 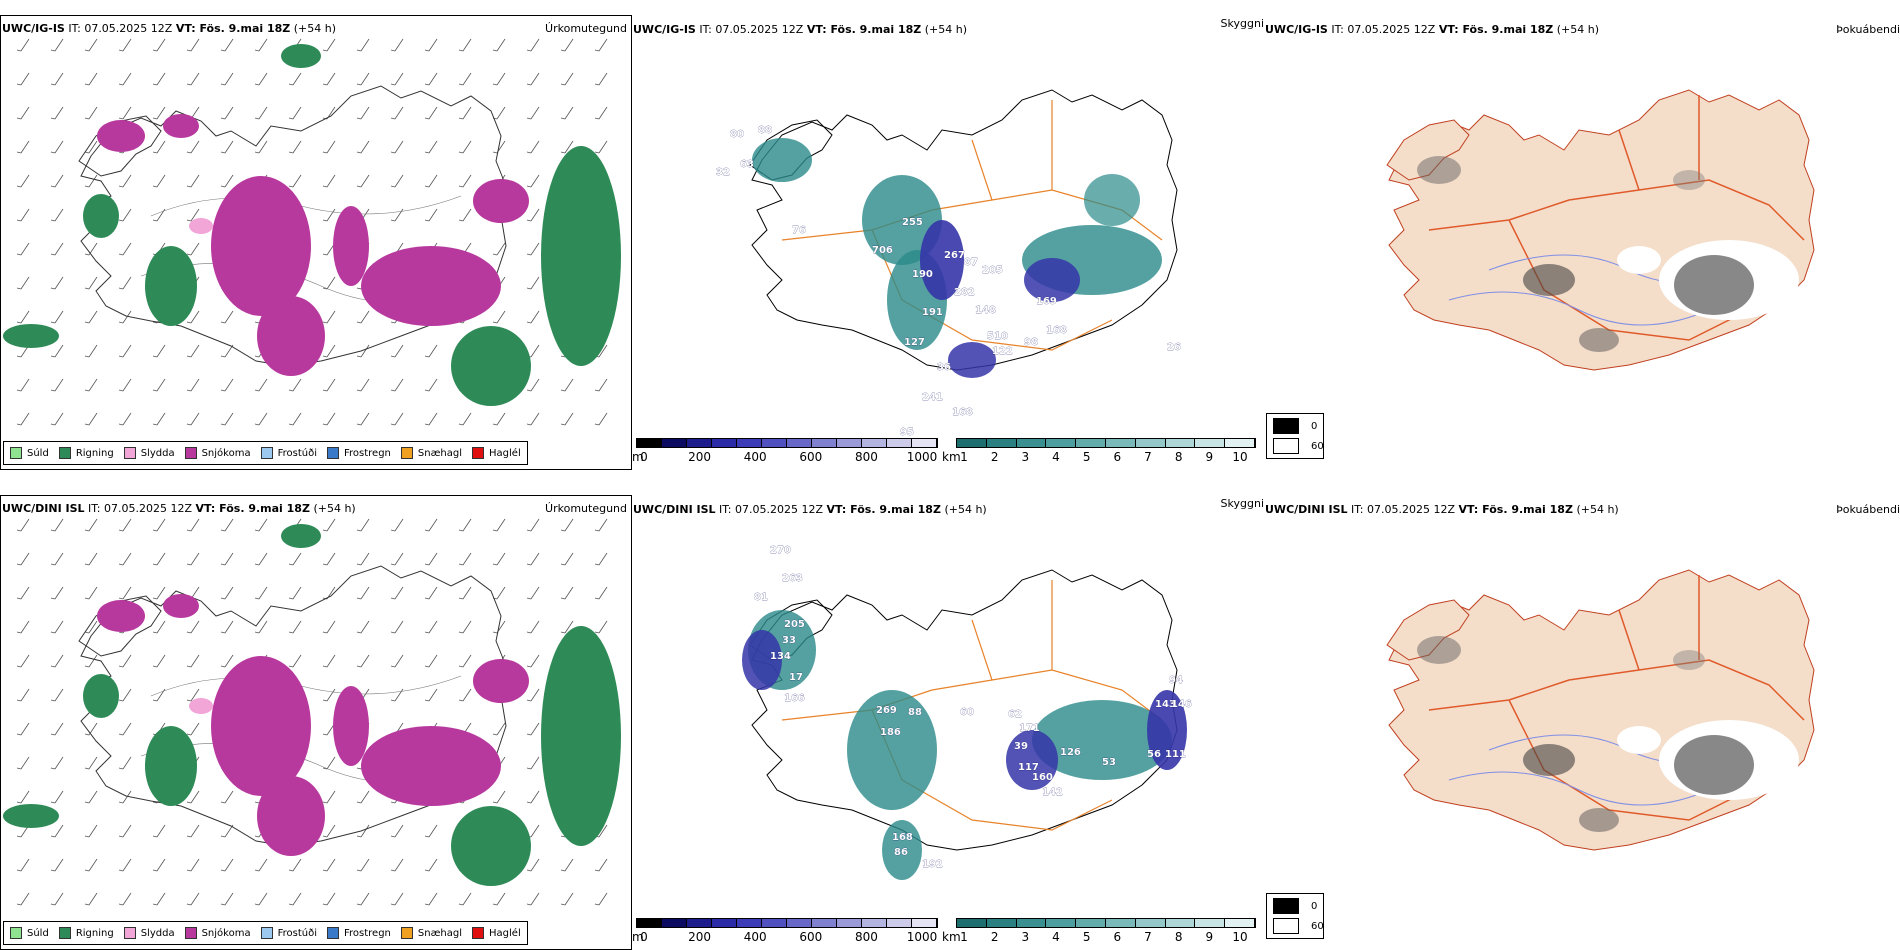 What do you see at coordinates (217, 933) in the screenshot?
I see `legend-item: Snjókoma` at bounding box center [217, 933].